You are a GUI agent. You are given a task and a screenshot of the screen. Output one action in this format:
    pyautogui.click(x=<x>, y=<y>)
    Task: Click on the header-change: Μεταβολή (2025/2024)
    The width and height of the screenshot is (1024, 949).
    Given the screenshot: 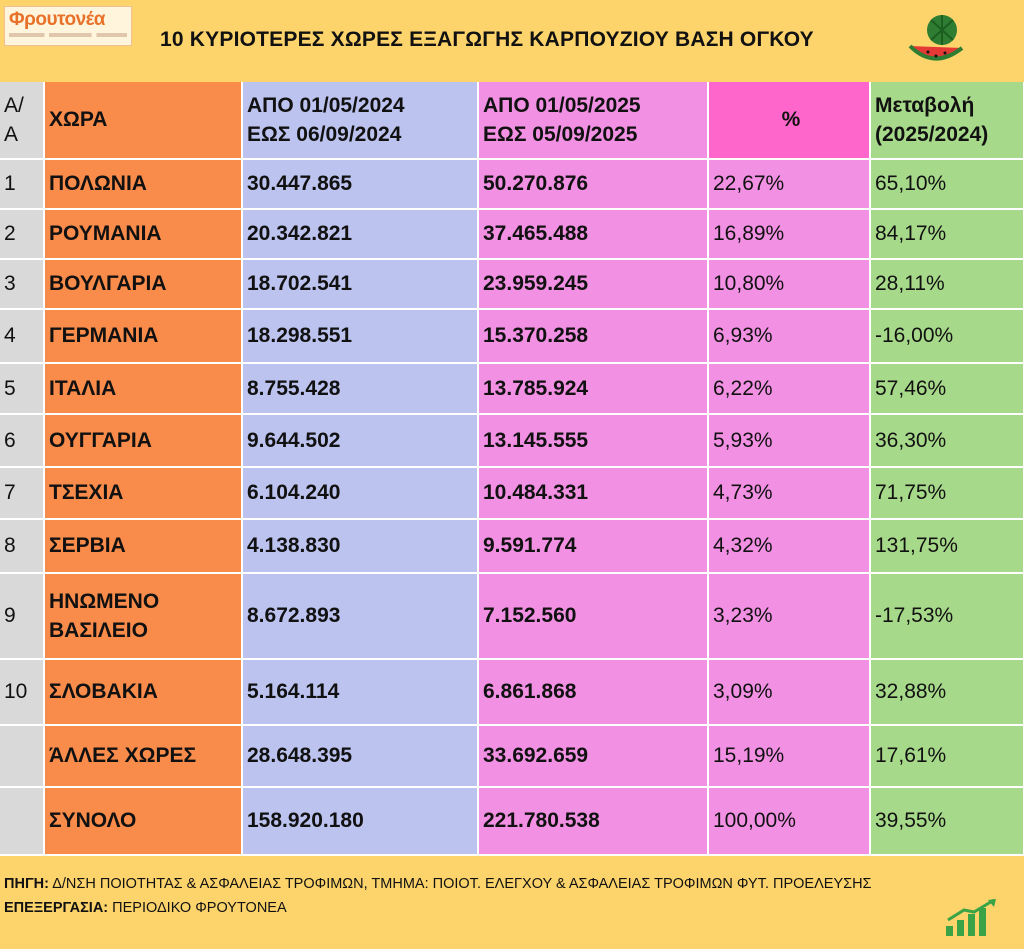 What is the action you would take?
    pyautogui.click(x=947, y=121)
    